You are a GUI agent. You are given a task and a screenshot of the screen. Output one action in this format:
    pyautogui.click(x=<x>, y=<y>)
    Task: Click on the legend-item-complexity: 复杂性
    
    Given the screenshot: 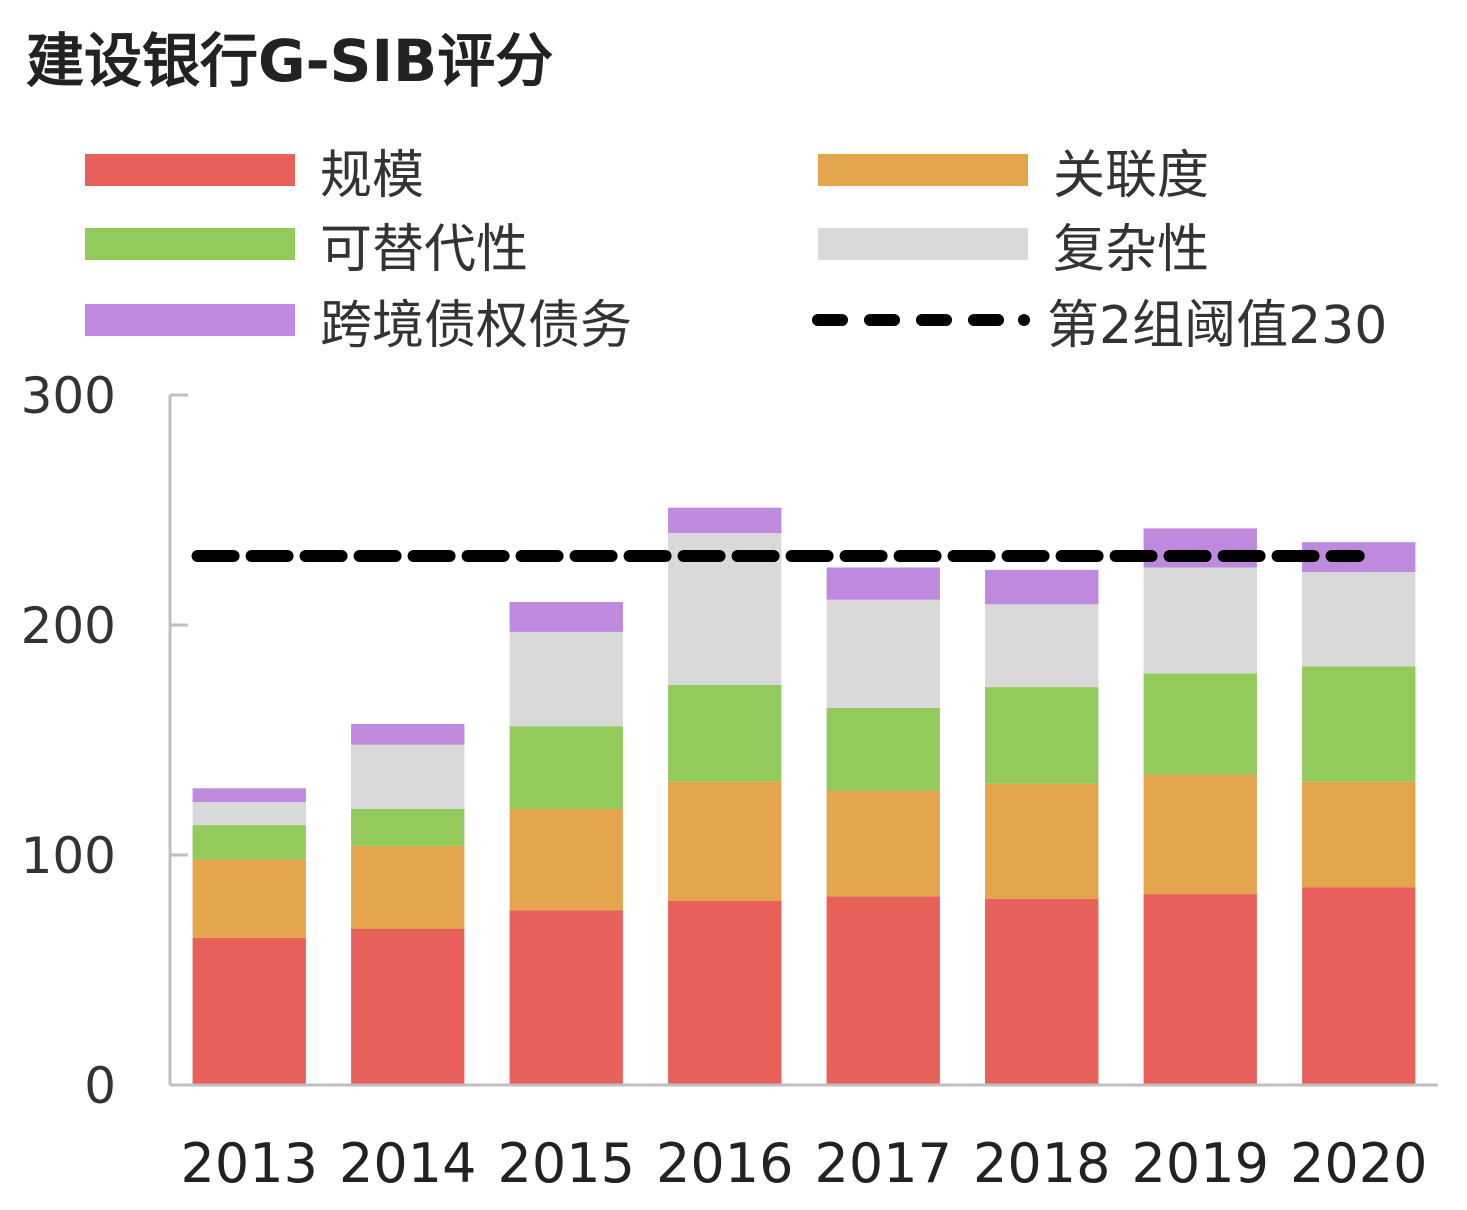 What is the action you would take?
    pyautogui.click(x=1013, y=247)
    